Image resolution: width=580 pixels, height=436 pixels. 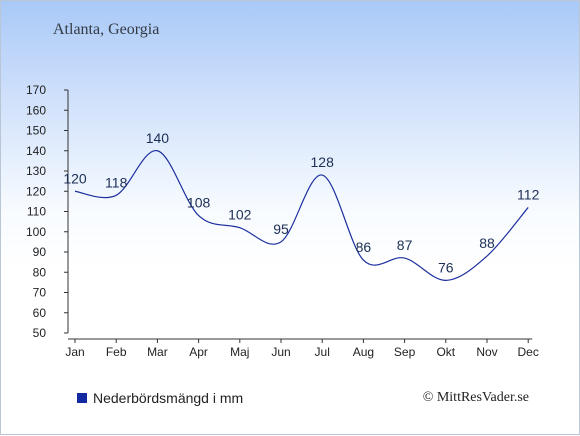 I want to click on chart-title: Atlanta, Georgia, so click(x=106, y=29).